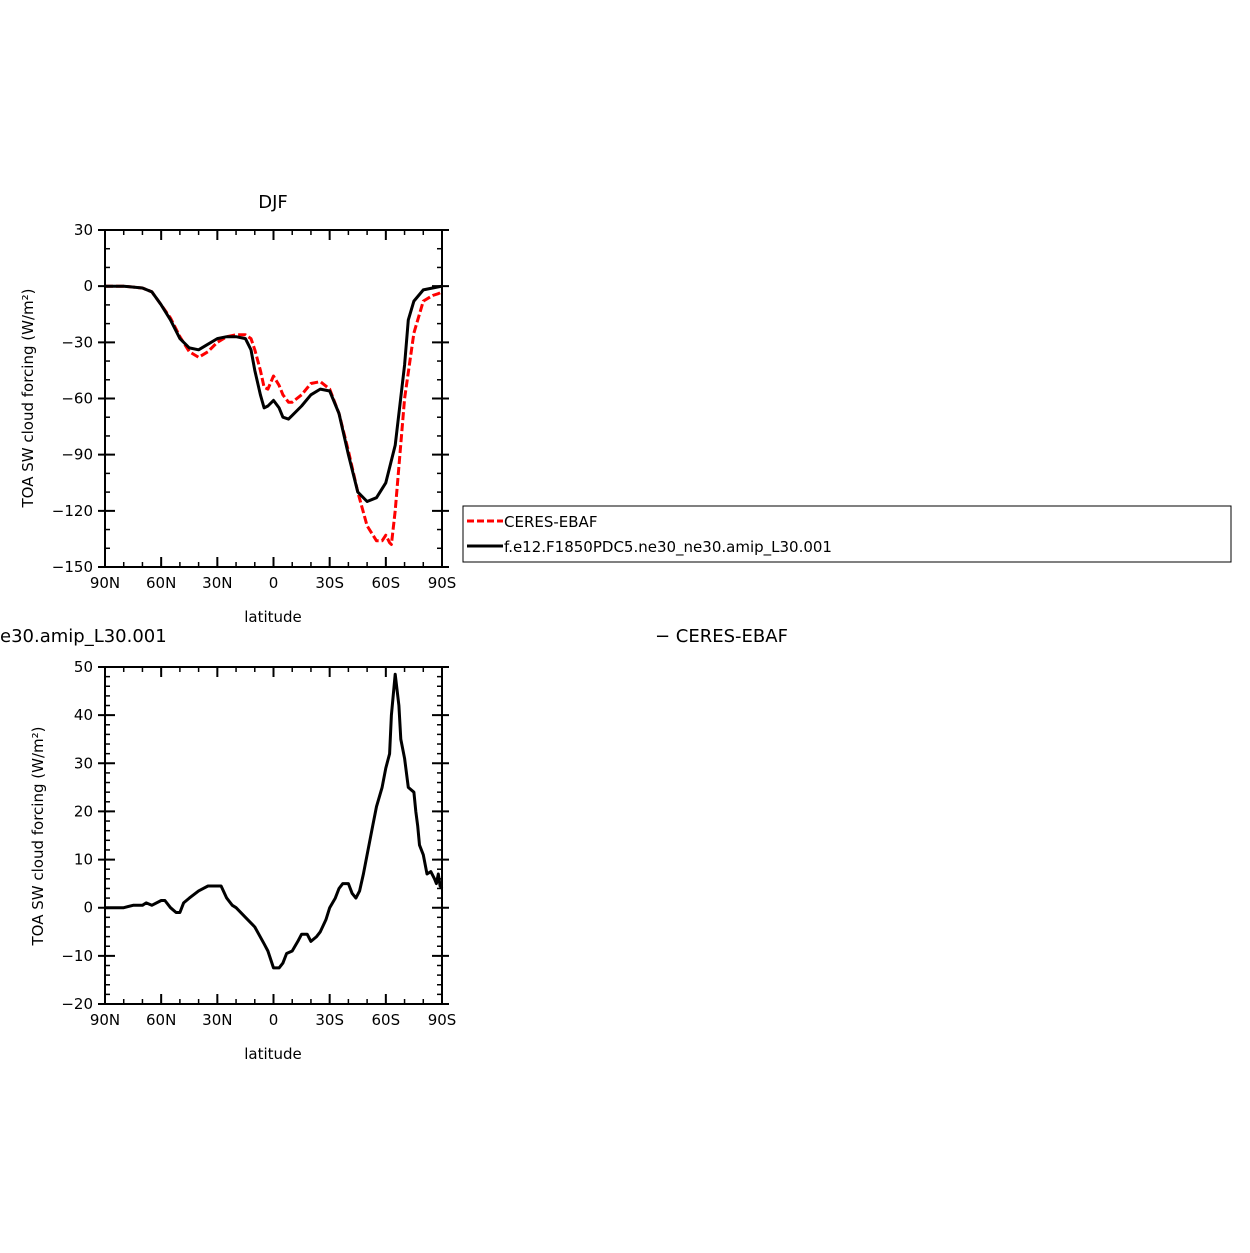 Image resolution: width=1250 pixels, height=1253 pixels. I want to click on bottom-x-tick-label: 60S, so click(386, 1020).